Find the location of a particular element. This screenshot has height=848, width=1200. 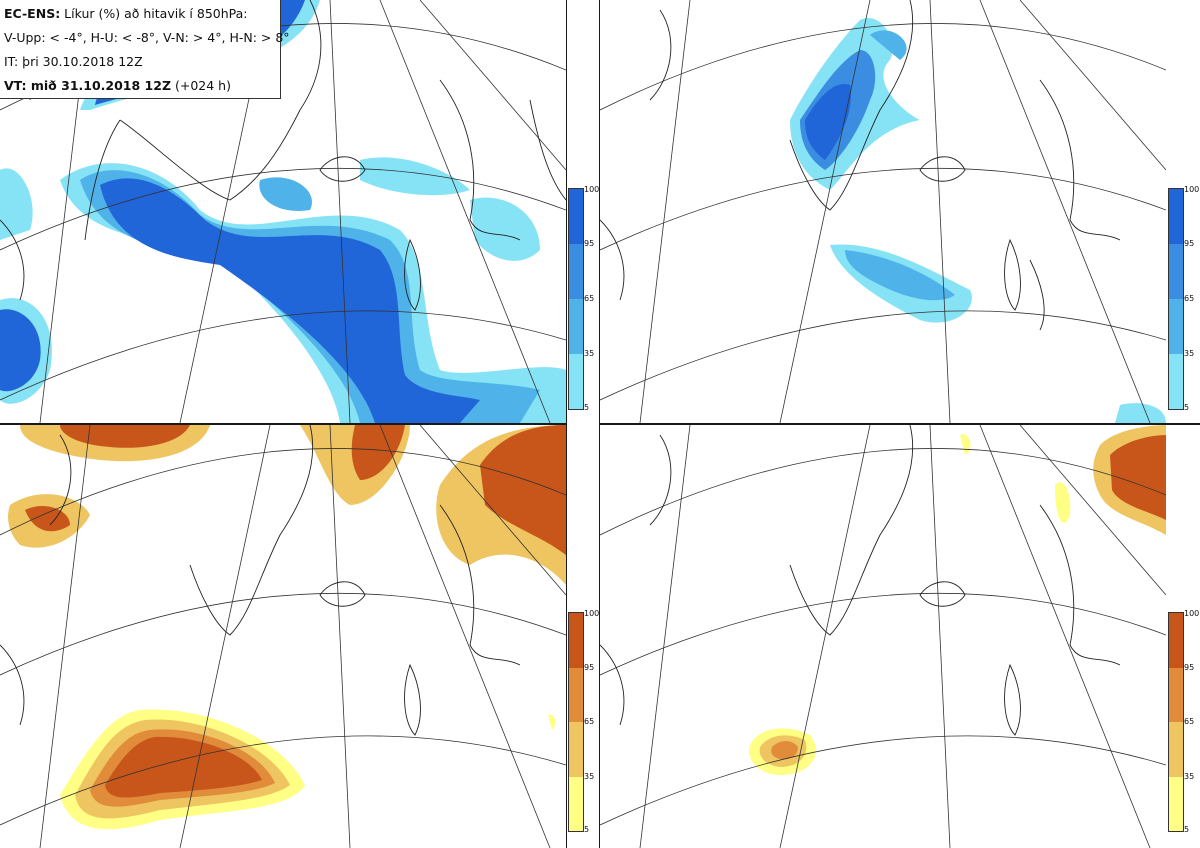

colorbar-h-n-tick-100: 100 is located at coordinates (1192, 613).